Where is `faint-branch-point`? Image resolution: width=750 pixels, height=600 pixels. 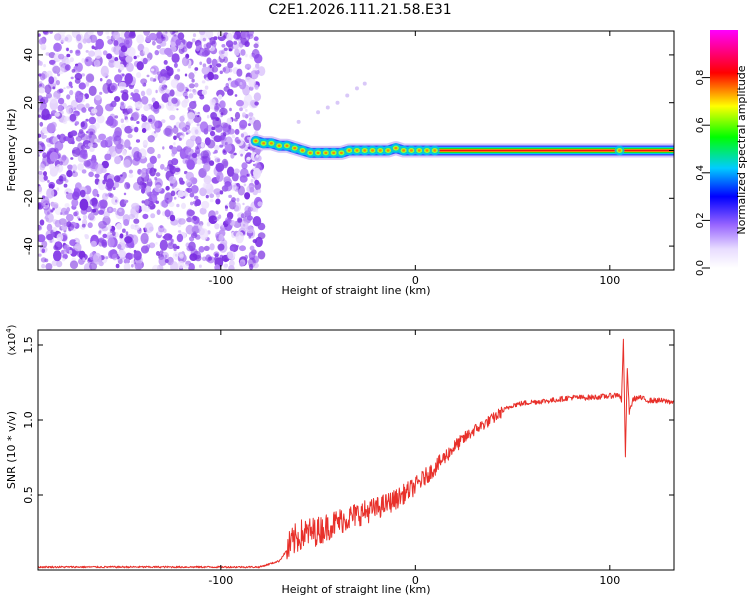 faint-branch-point is located at coordinates (318, 112).